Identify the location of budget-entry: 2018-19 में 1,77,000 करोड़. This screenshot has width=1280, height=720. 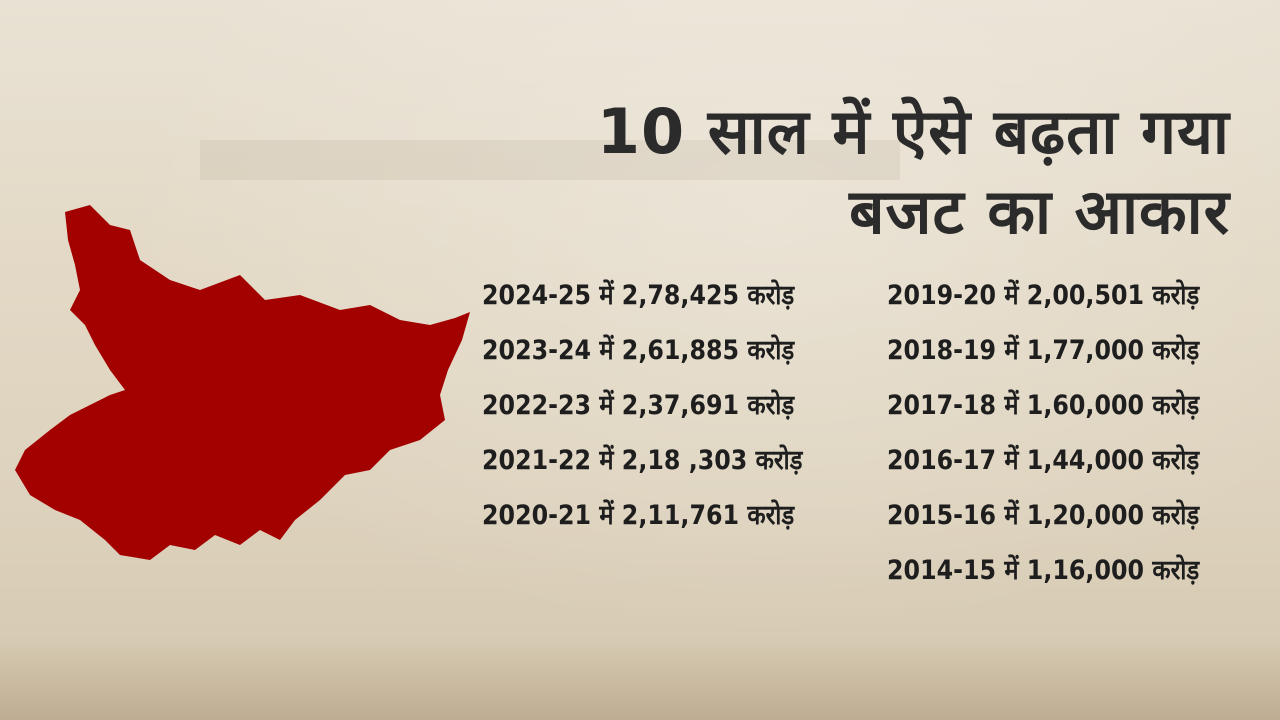
(1043, 350).